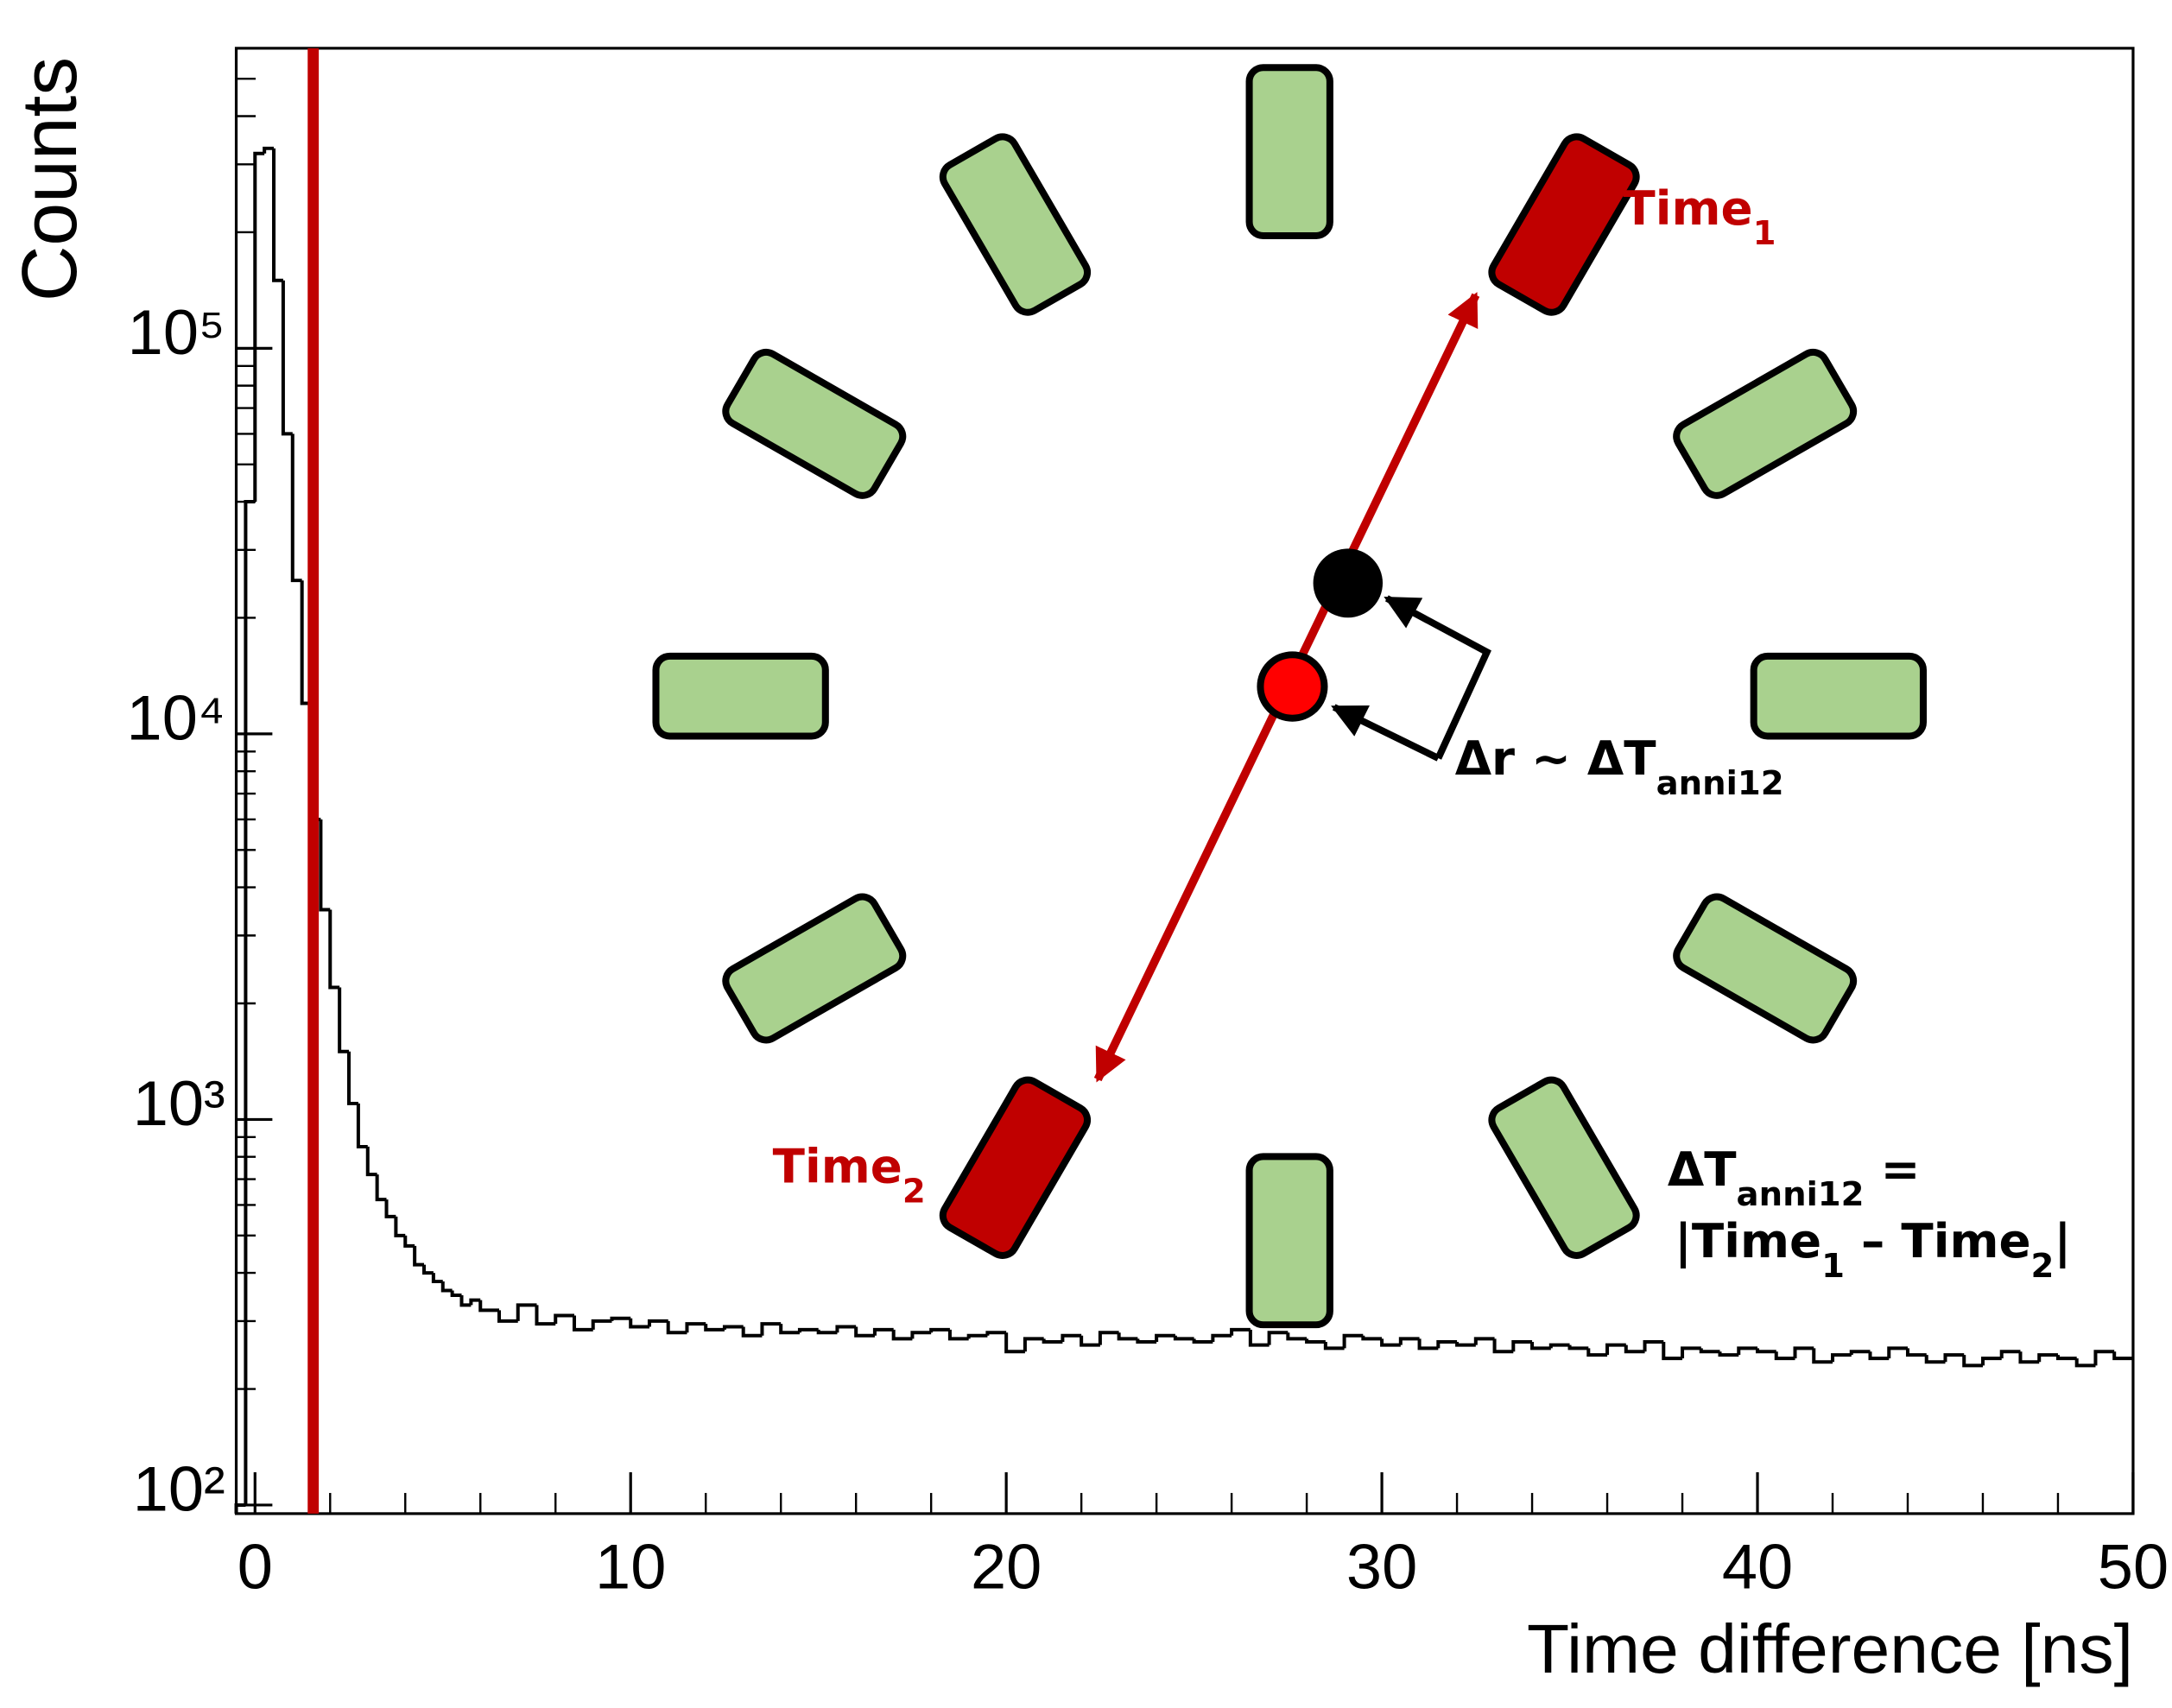 This screenshot has width=2172, height=1708. I want to click on annotation: ΔTanni12 =, so click(1794, 1177).